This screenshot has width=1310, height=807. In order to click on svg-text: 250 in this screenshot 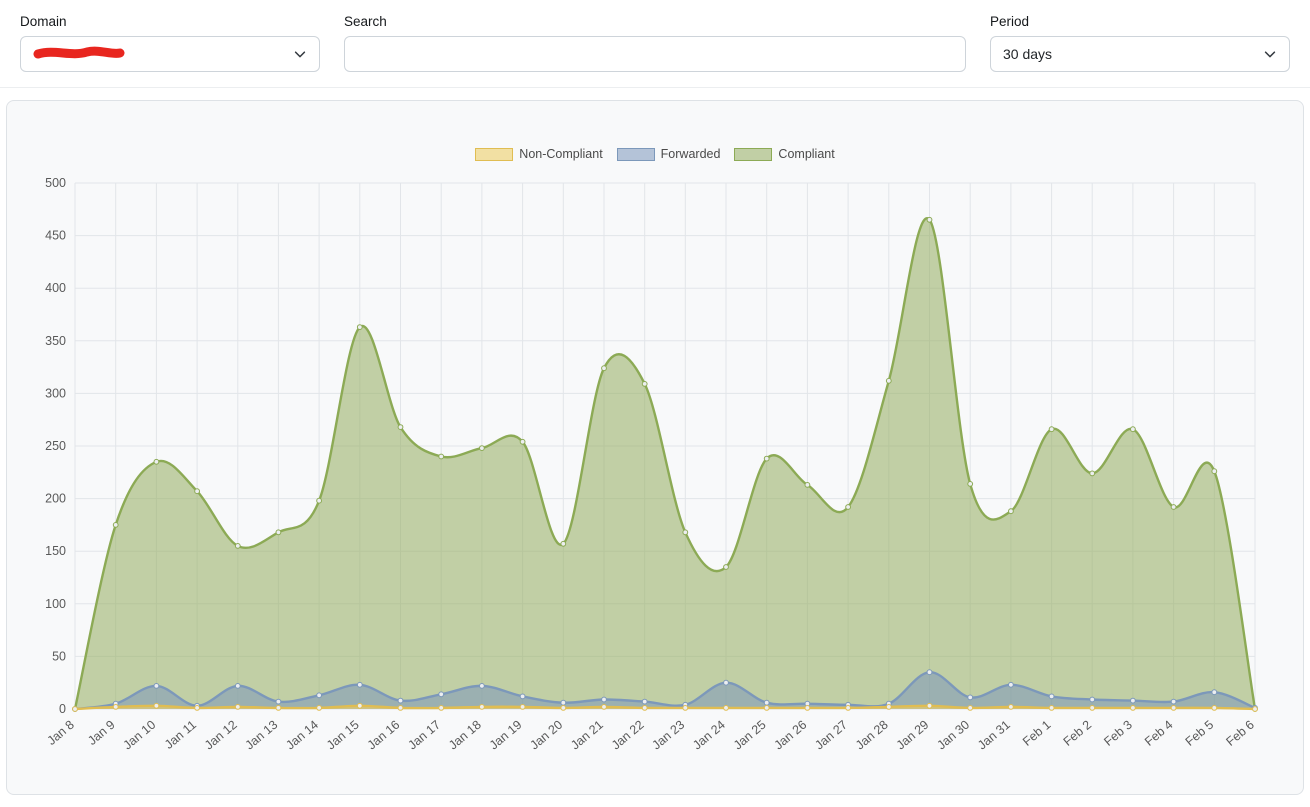, I will do `click(55, 446)`.